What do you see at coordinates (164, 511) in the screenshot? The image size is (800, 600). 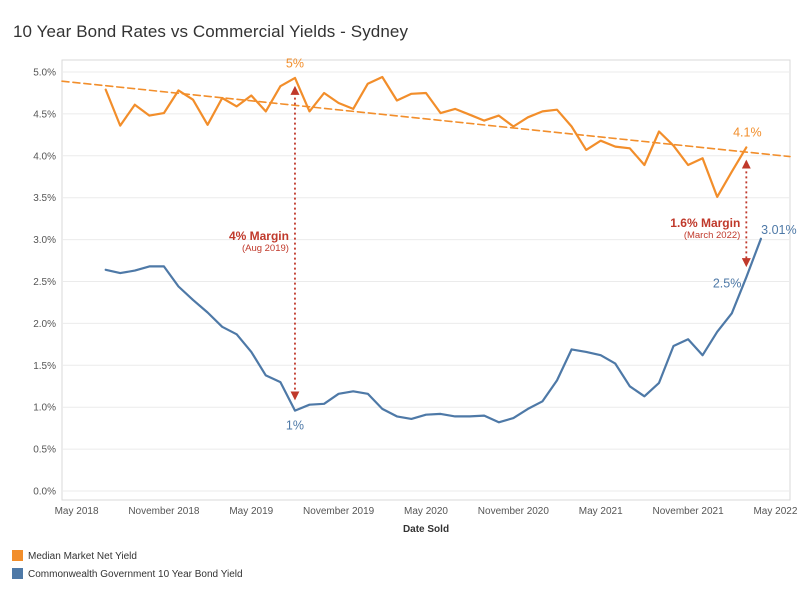 I see `x-tick-label: November 2018` at bounding box center [164, 511].